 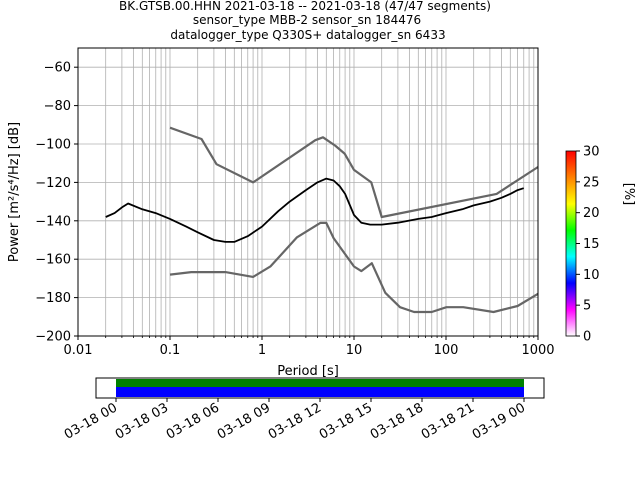 I want to click on time-tick-label: 03-18 09, so click(x=244, y=421).